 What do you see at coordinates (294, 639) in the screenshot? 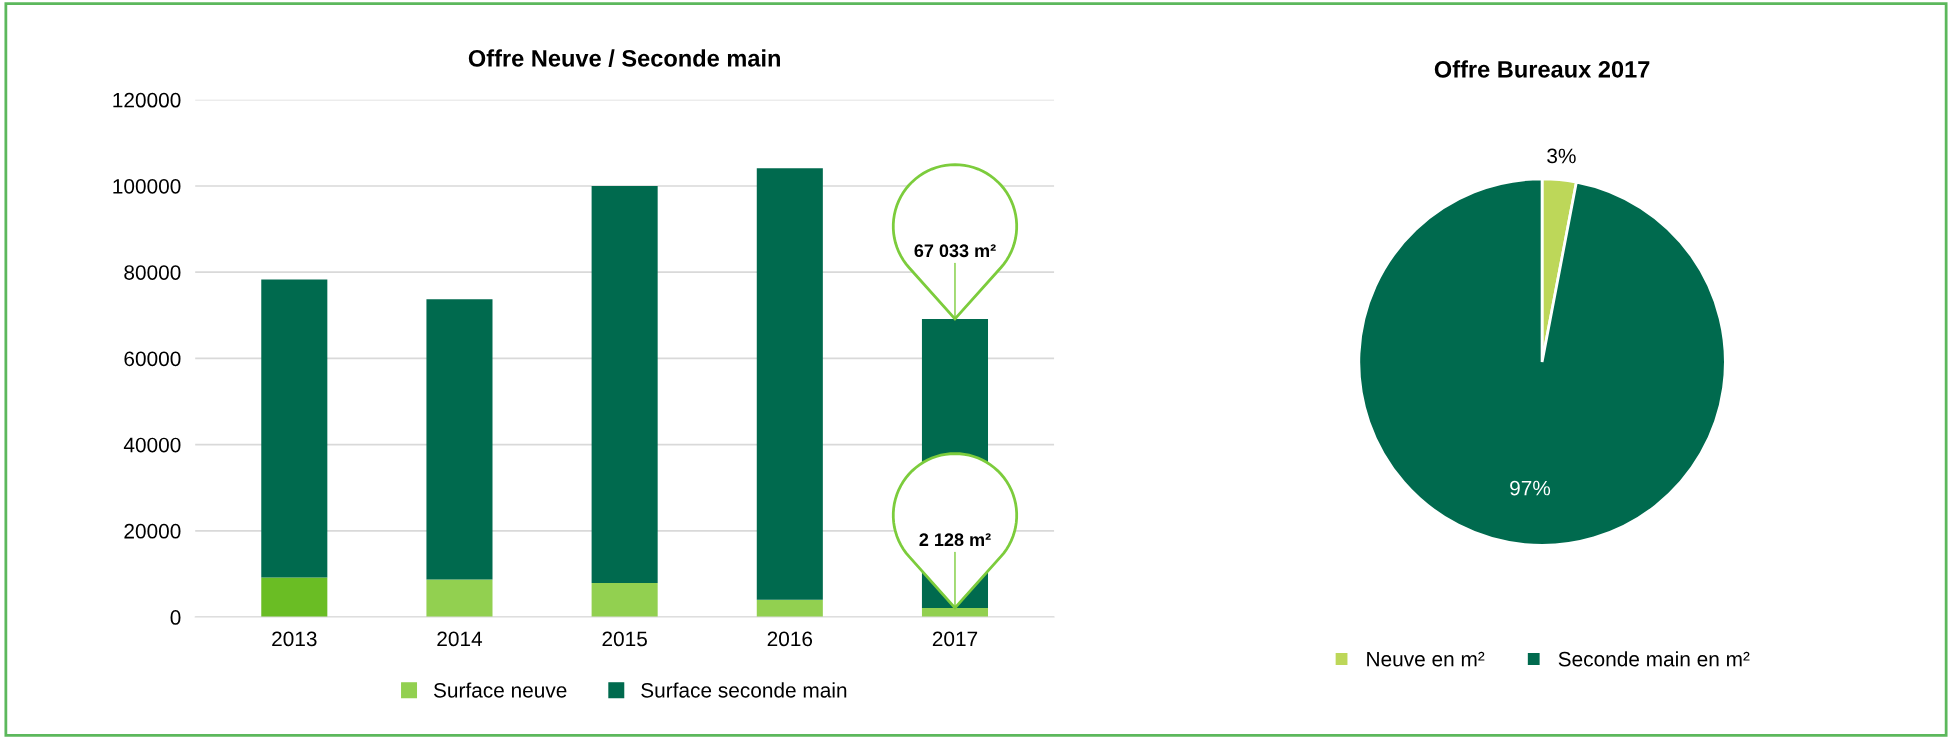
I see `x-tick-label: 2013` at bounding box center [294, 639].